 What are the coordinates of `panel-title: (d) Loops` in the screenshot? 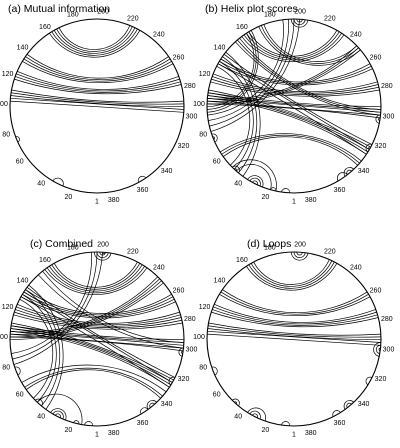 It's located at (269, 244).